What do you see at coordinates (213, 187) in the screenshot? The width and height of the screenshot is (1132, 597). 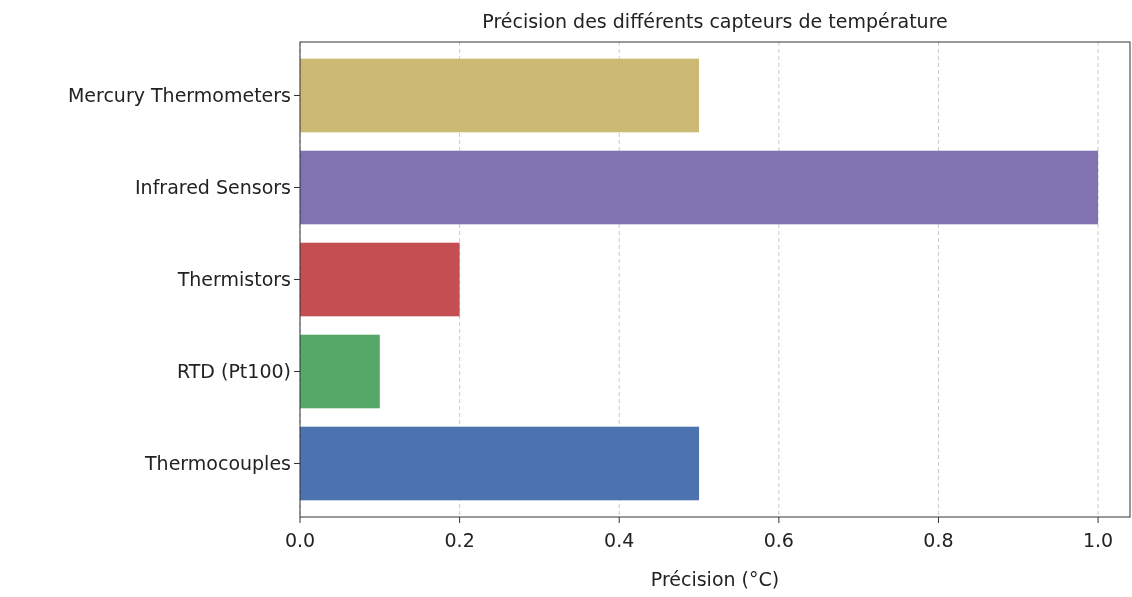 I see `y-tick-label: Infrared Sensors` at bounding box center [213, 187].